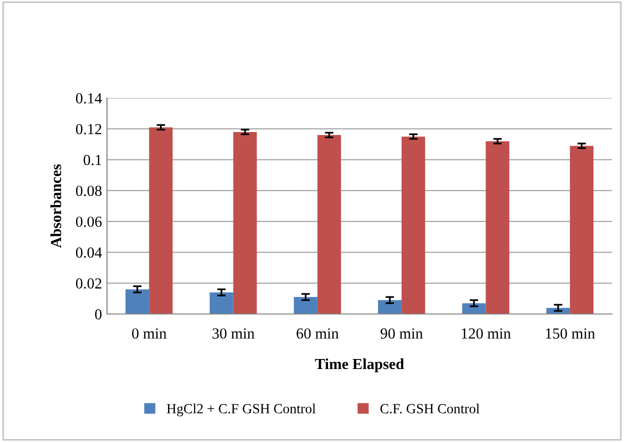 The image size is (624, 442). What do you see at coordinates (89, 191) in the screenshot?
I see `y-tick-label: 0.08` at bounding box center [89, 191].